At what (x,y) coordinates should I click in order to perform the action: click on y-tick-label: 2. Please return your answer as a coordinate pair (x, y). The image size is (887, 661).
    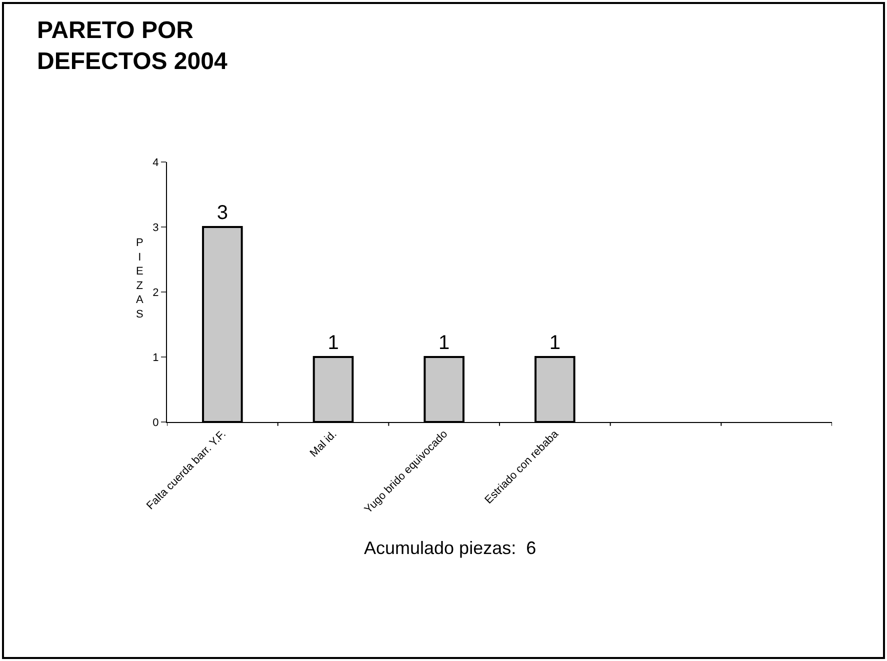
    Looking at the image, I should click on (155, 292).